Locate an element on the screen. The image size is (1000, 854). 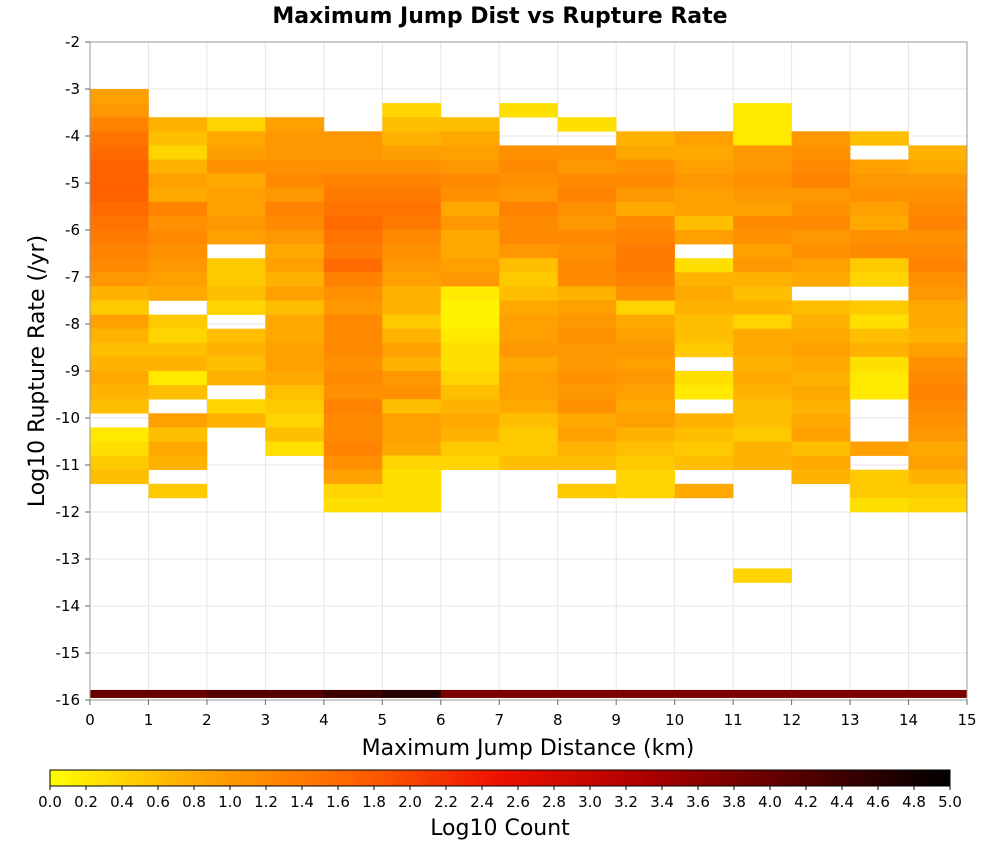
colorbar-tick-label: 2.6 is located at coordinates (518, 802).